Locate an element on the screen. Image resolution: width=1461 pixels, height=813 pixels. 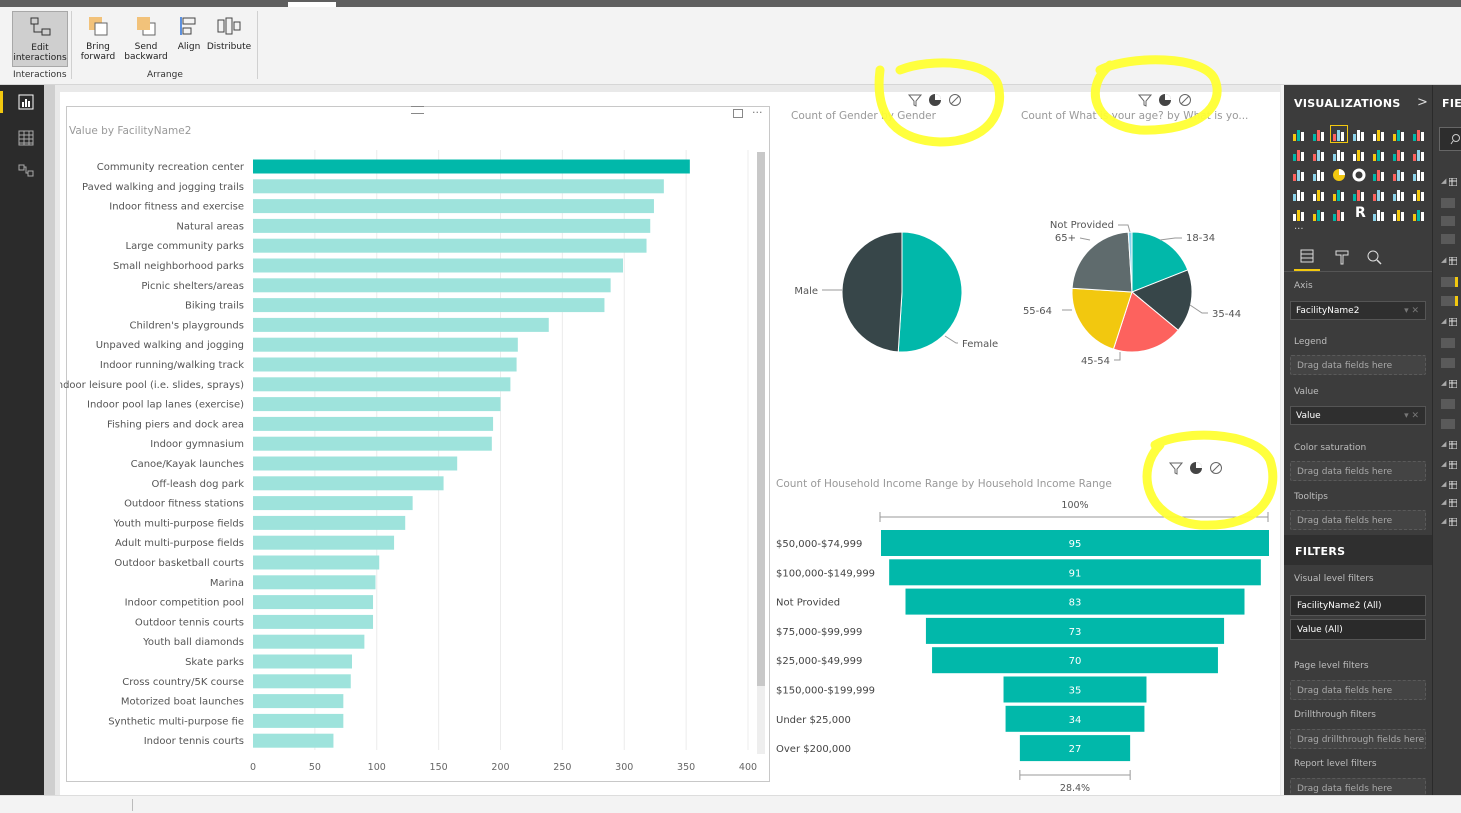
interaction-icons-gender is located at coordinates (935, 100).